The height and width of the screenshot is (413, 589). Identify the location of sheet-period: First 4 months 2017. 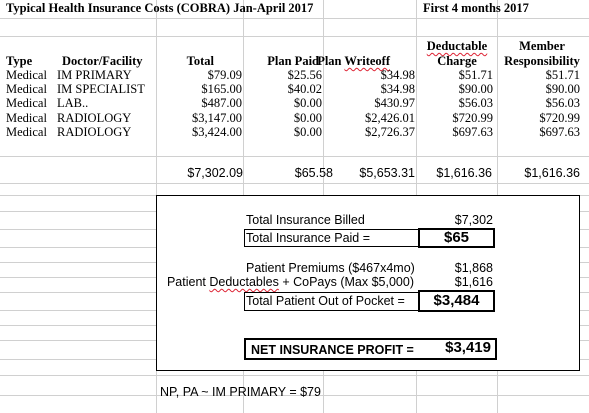
(476, 8).